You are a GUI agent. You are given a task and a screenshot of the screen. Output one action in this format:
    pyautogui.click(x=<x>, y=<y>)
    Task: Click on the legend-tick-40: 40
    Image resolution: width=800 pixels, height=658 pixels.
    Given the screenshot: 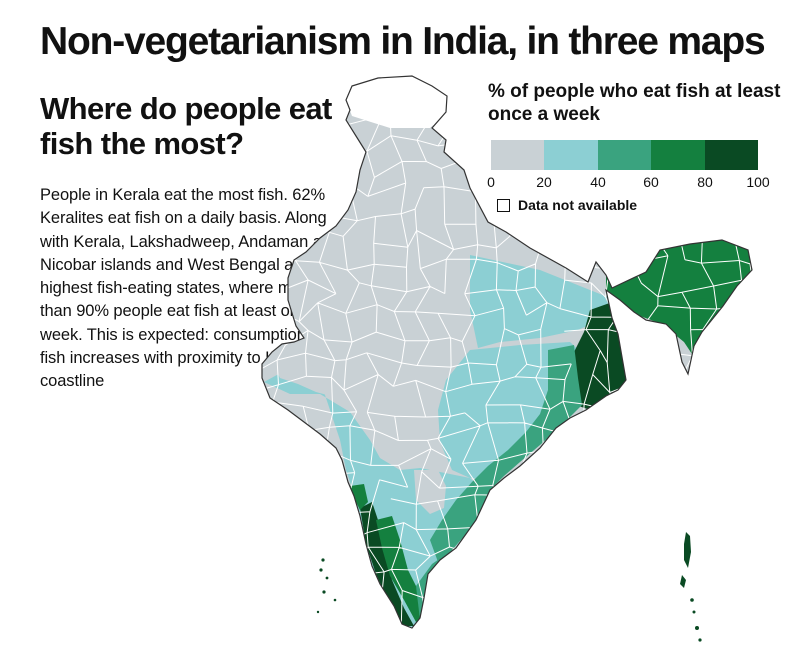 What is the action you would take?
    pyautogui.click(x=598, y=182)
    